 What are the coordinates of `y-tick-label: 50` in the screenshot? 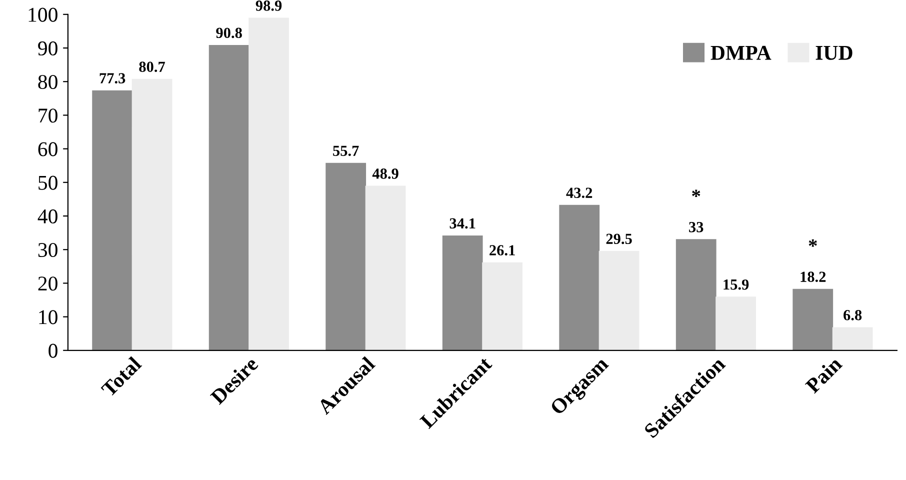 It's located at (48, 183).